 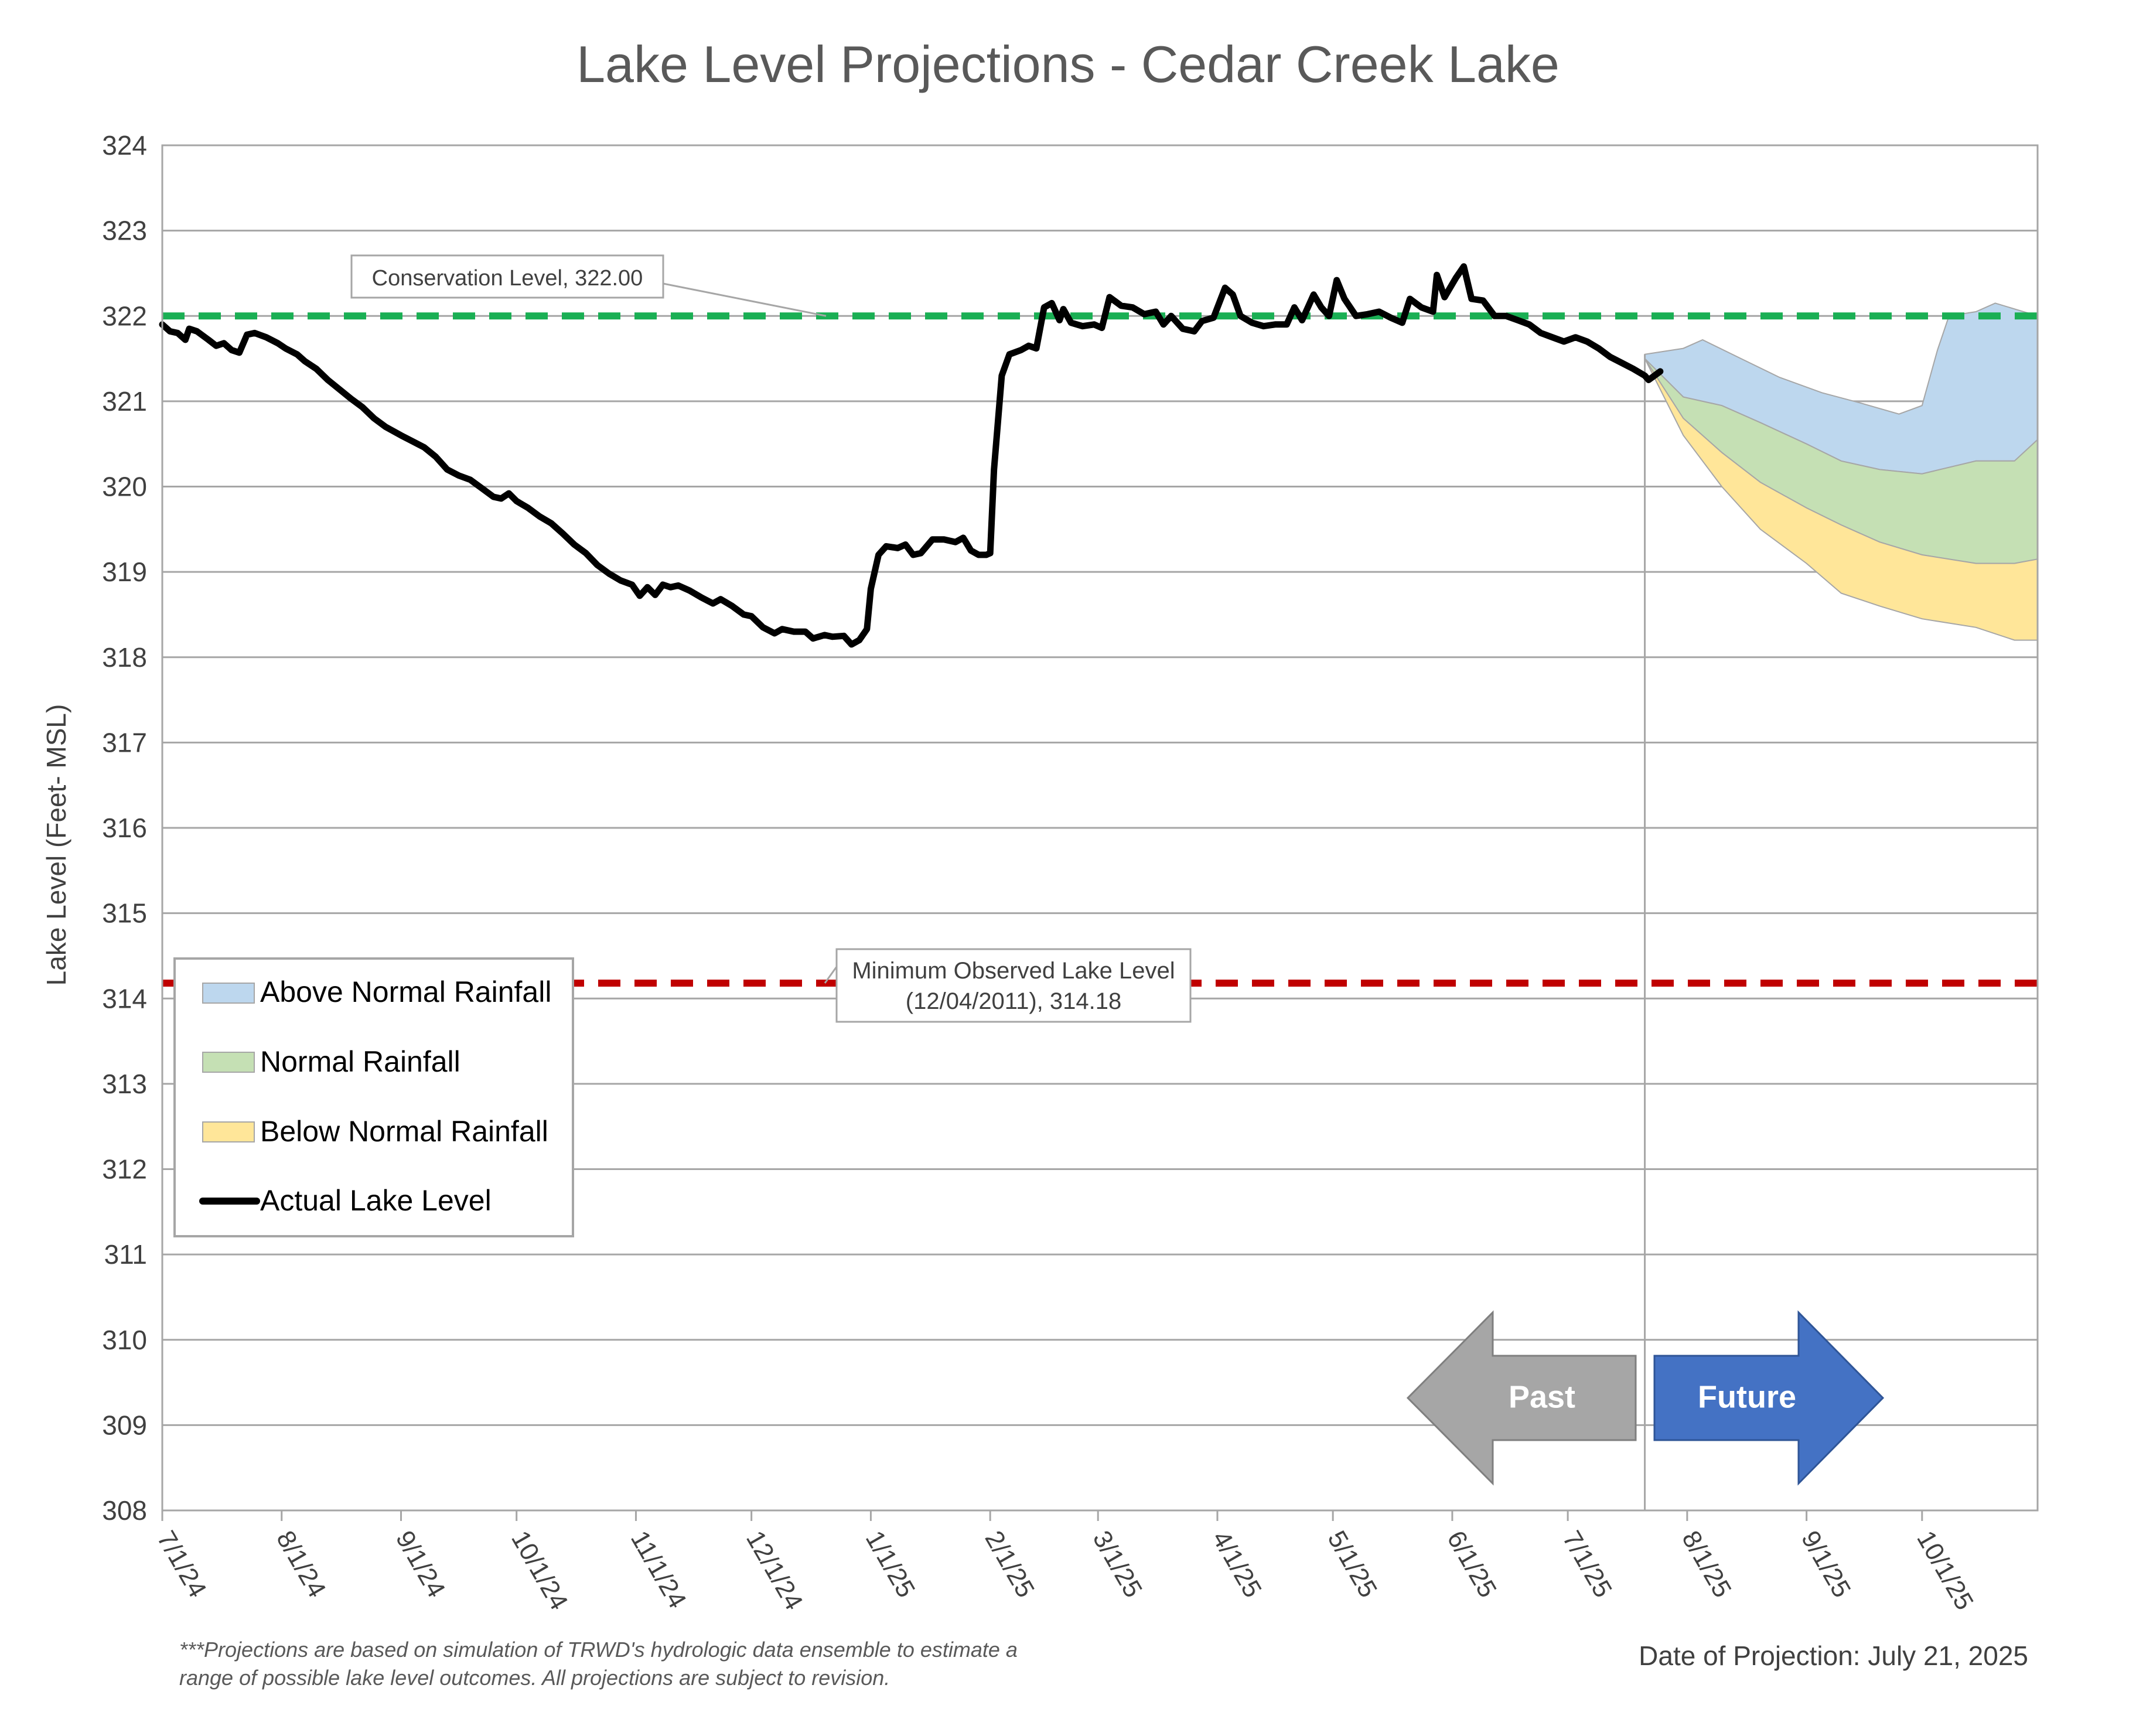 What do you see at coordinates (404, 1131) in the screenshot?
I see `legend-label-below-normal: Below Normal Rainfall` at bounding box center [404, 1131].